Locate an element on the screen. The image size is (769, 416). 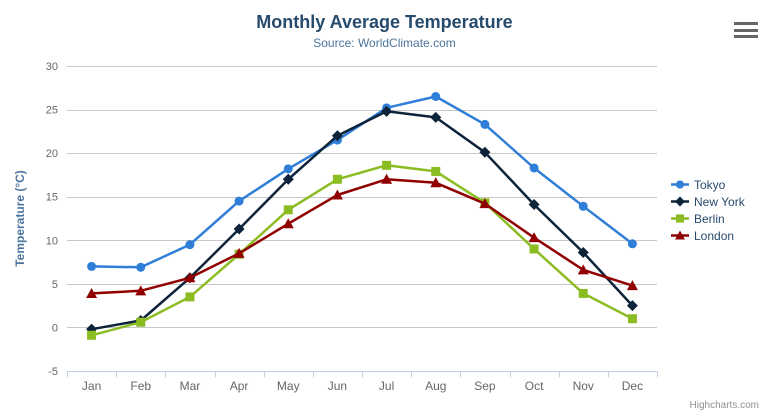
legend-label: Tokyo is located at coordinates (710, 184).